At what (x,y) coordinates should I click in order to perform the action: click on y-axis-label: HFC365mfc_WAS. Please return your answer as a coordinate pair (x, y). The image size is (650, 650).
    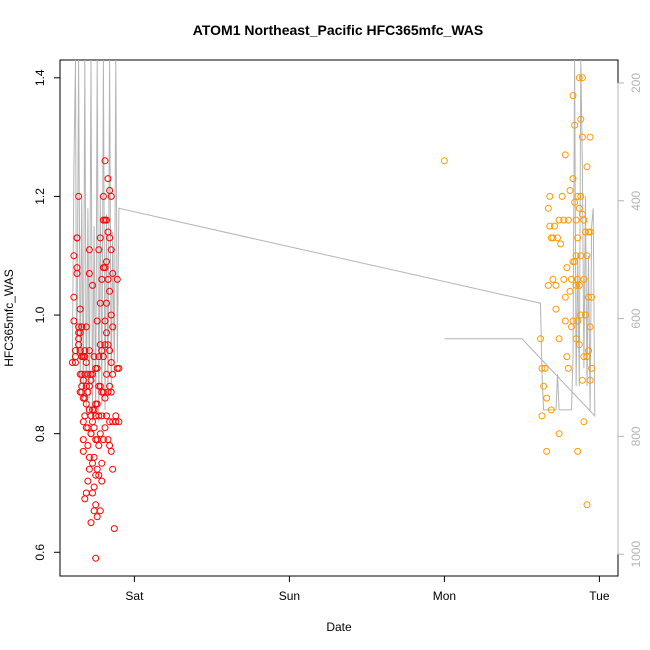
    Looking at the image, I should click on (9, 318).